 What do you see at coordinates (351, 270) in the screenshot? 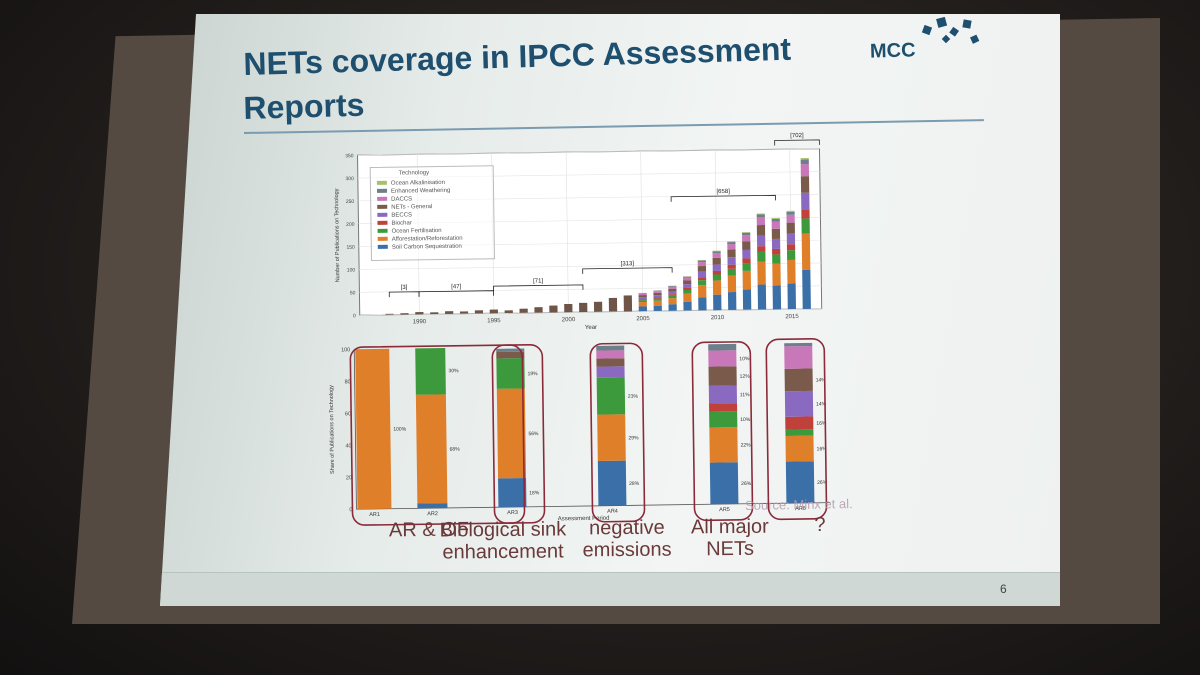
I see `top-chart-y-tick: 100` at bounding box center [351, 270].